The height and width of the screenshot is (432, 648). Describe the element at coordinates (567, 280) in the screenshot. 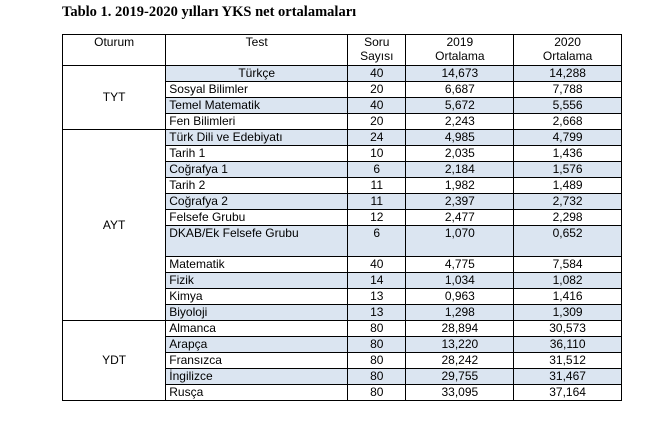

I see `average-2020-cell: 1,082` at that location.